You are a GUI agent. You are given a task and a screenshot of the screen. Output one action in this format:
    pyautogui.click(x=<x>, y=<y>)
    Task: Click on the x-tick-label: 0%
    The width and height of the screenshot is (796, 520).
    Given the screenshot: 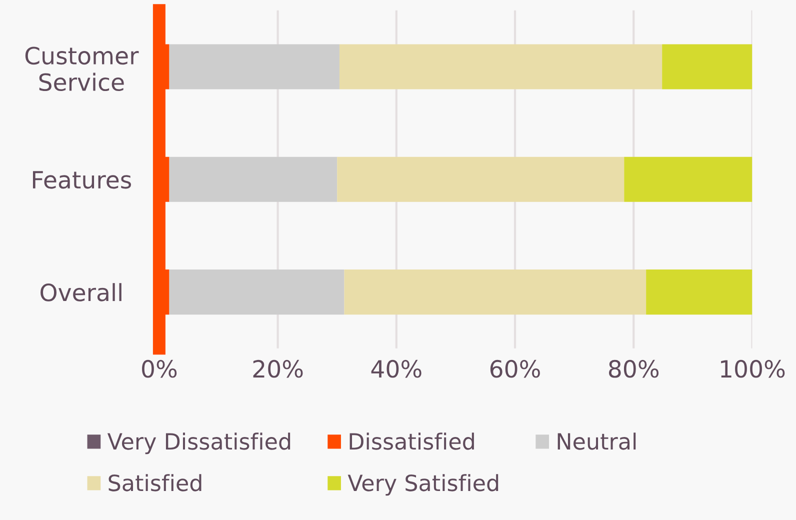 What is the action you would take?
    pyautogui.click(x=159, y=369)
    